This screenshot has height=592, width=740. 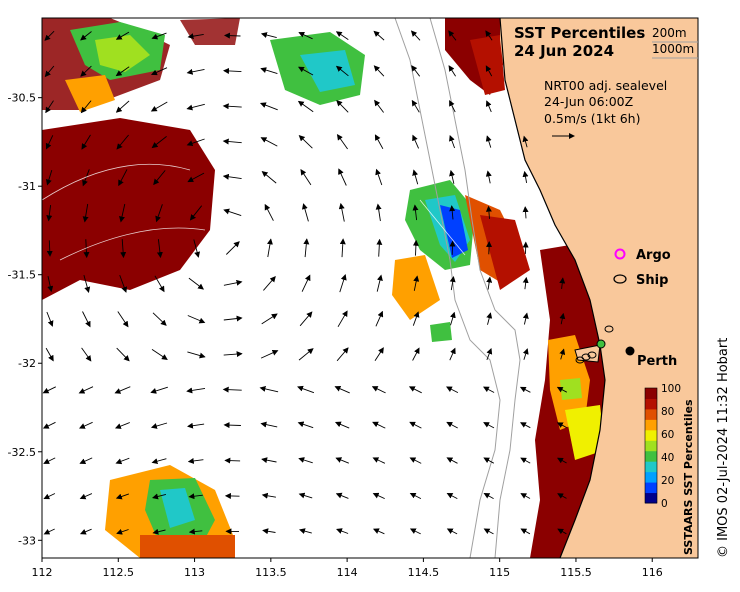 I want to click on sst-patch-blue-central, so click(x=454, y=231).